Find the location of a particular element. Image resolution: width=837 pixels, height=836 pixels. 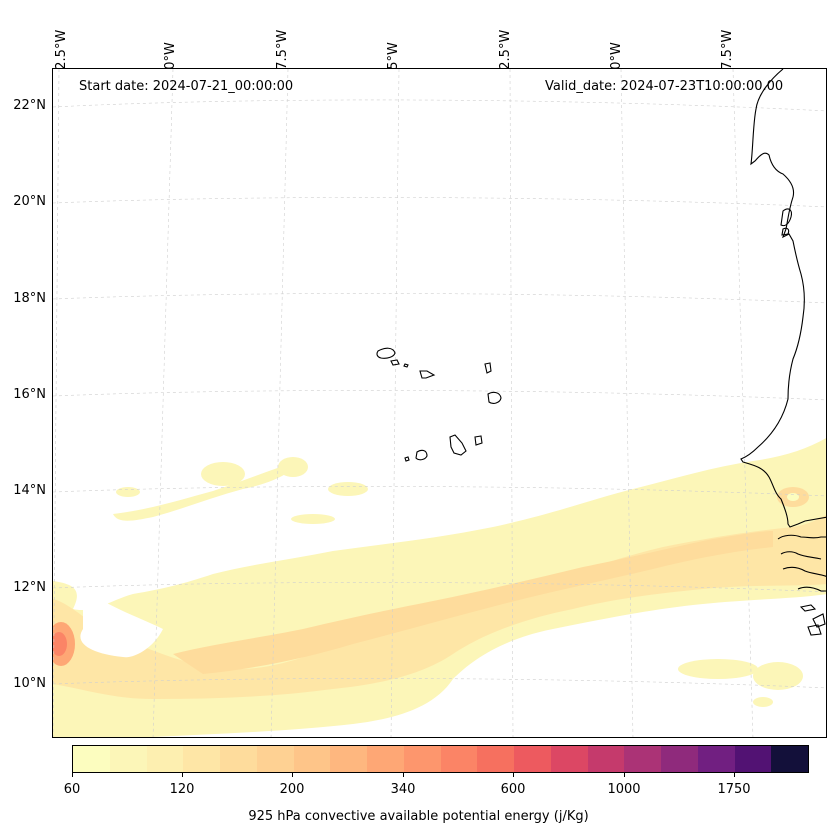

latitude-label: 18°N is located at coordinates (29, 298).